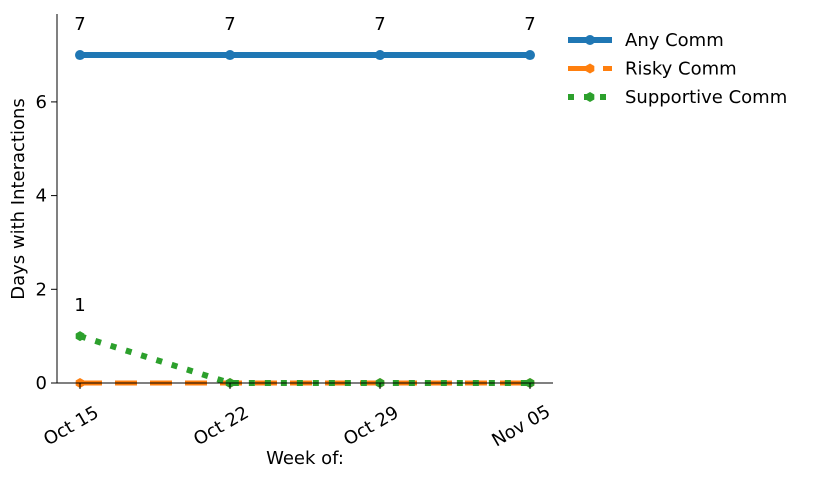 The width and height of the screenshot is (818, 478). What do you see at coordinates (305, 458) in the screenshot?
I see `x-axis-label: Week of:` at bounding box center [305, 458].